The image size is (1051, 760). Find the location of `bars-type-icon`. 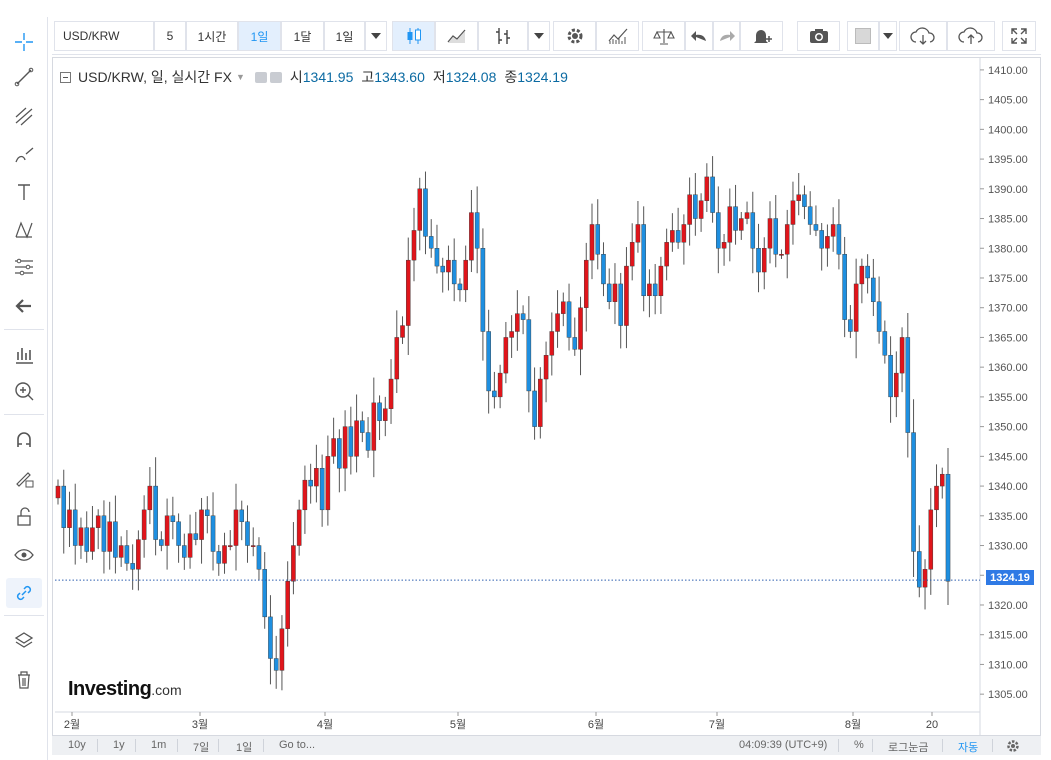

bars-type-icon is located at coordinates (503, 36).